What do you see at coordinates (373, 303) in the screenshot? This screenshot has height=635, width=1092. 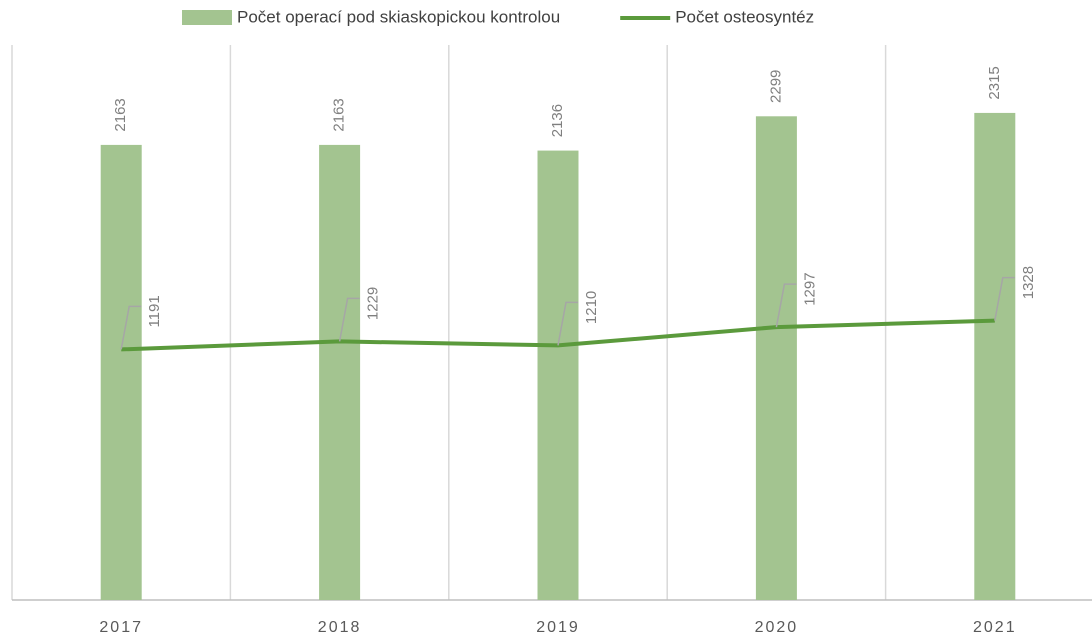 I see `data-label: 1229` at bounding box center [373, 303].